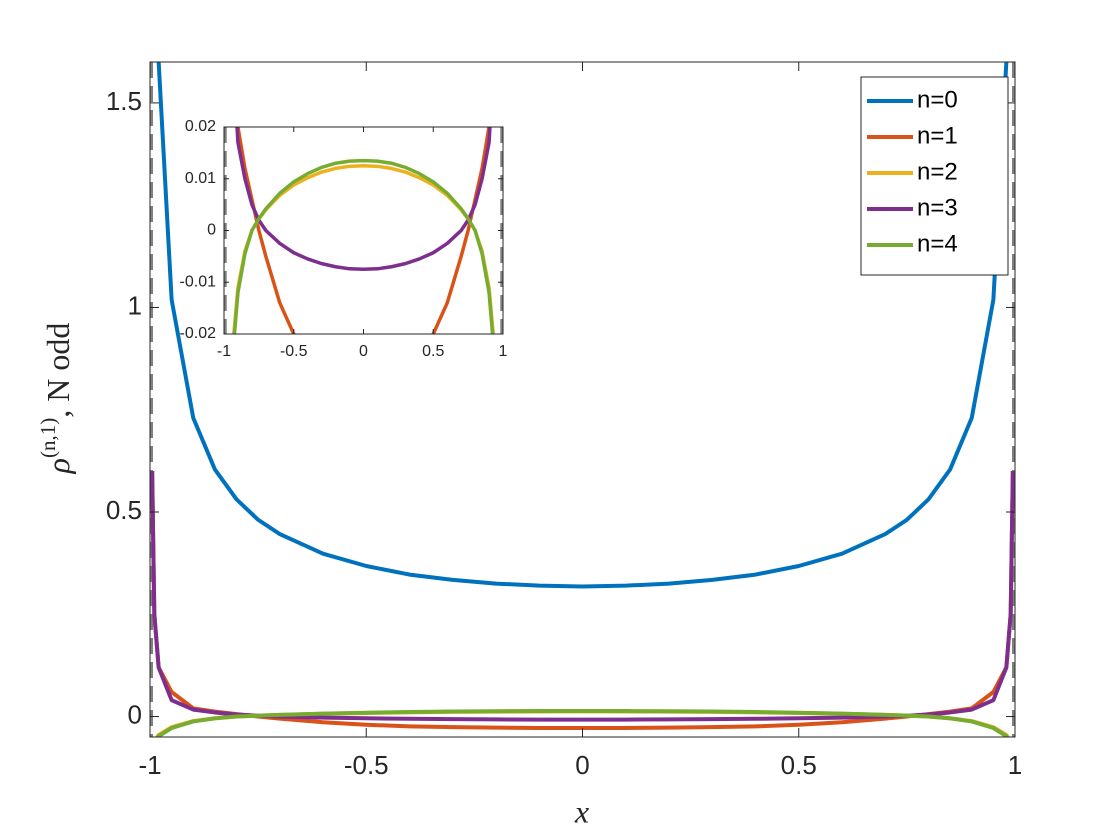 The height and width of the screenshot is (840, 1120). What do you see at coordinates (937, 171) in the screenshot?
I see `legend-label: n=2` at bounding box center [937, 171].